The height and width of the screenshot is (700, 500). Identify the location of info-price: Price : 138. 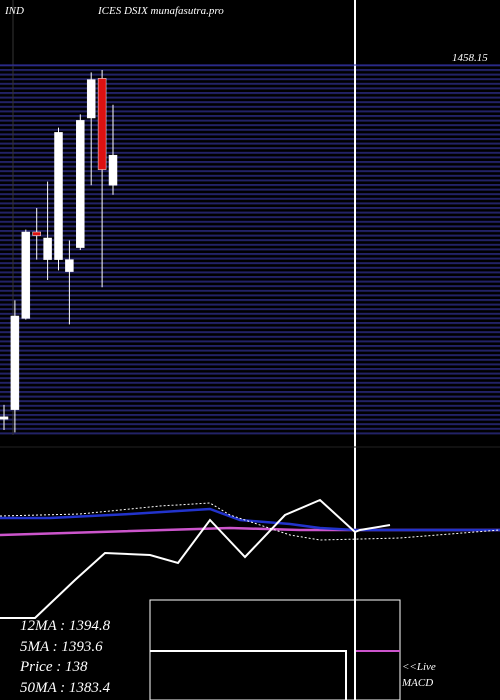
(53, 667).